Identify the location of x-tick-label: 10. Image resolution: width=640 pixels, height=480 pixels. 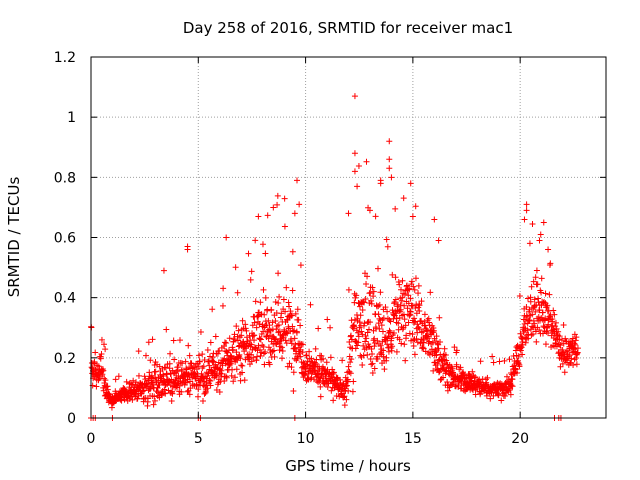
(306, 439).